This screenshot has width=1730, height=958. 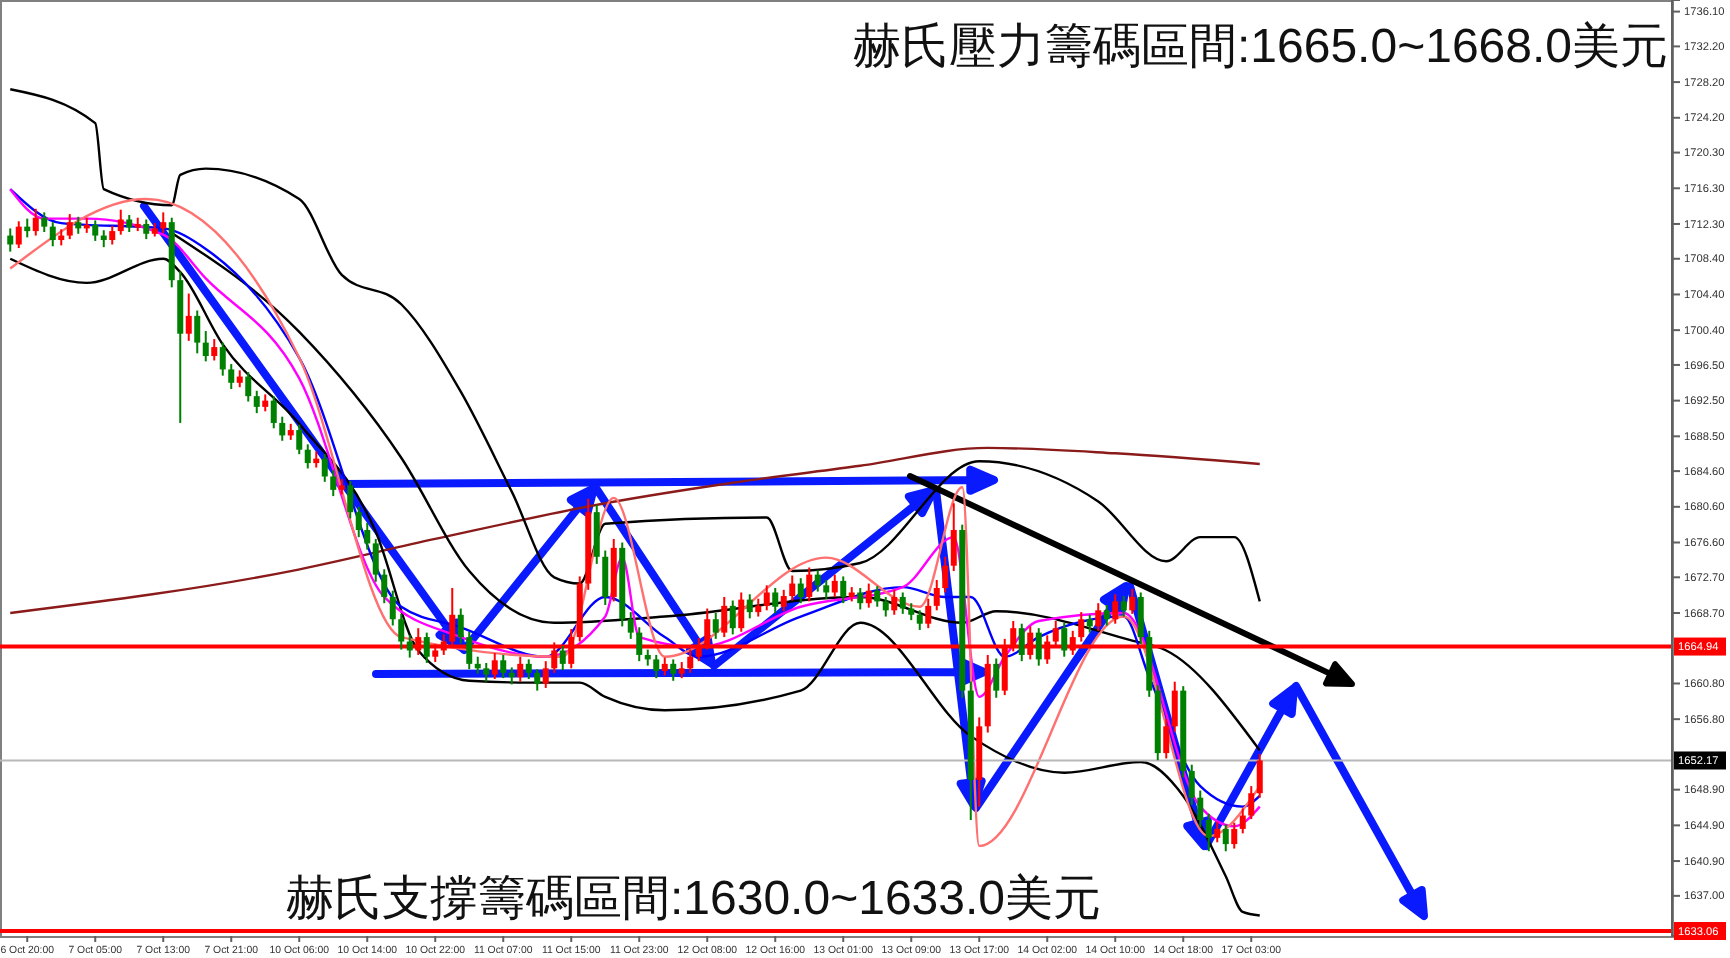 What do you see at coordinates (635, 530) in the screenshot?
I see `line-series` at bounding box center [635, 530].